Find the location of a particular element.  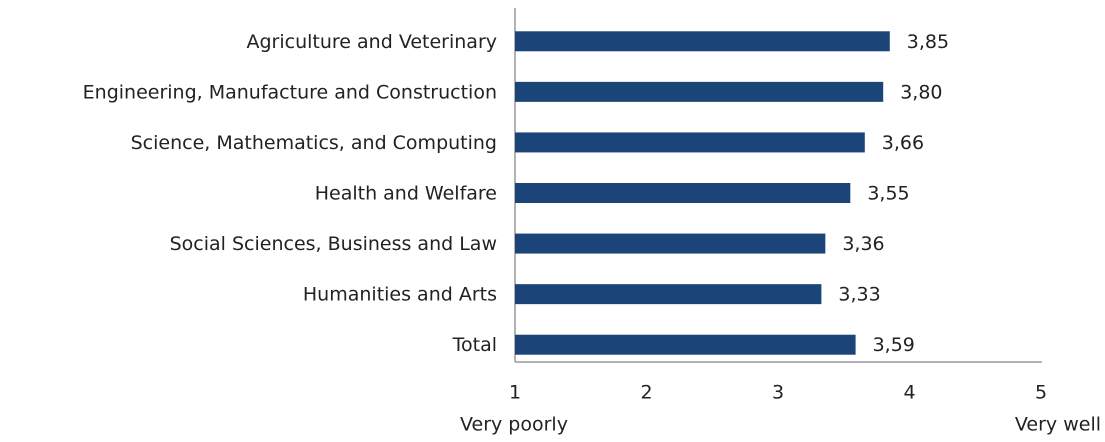

x-tick-label: 1 is located at coordinates (515, 393).